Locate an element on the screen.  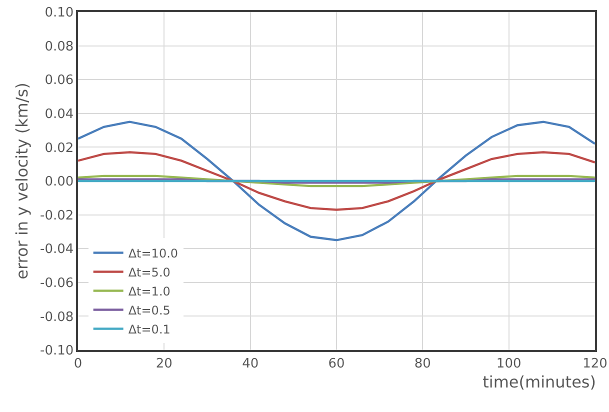
legend-label: Δt=5.0 is located at coordinates (149, 272).